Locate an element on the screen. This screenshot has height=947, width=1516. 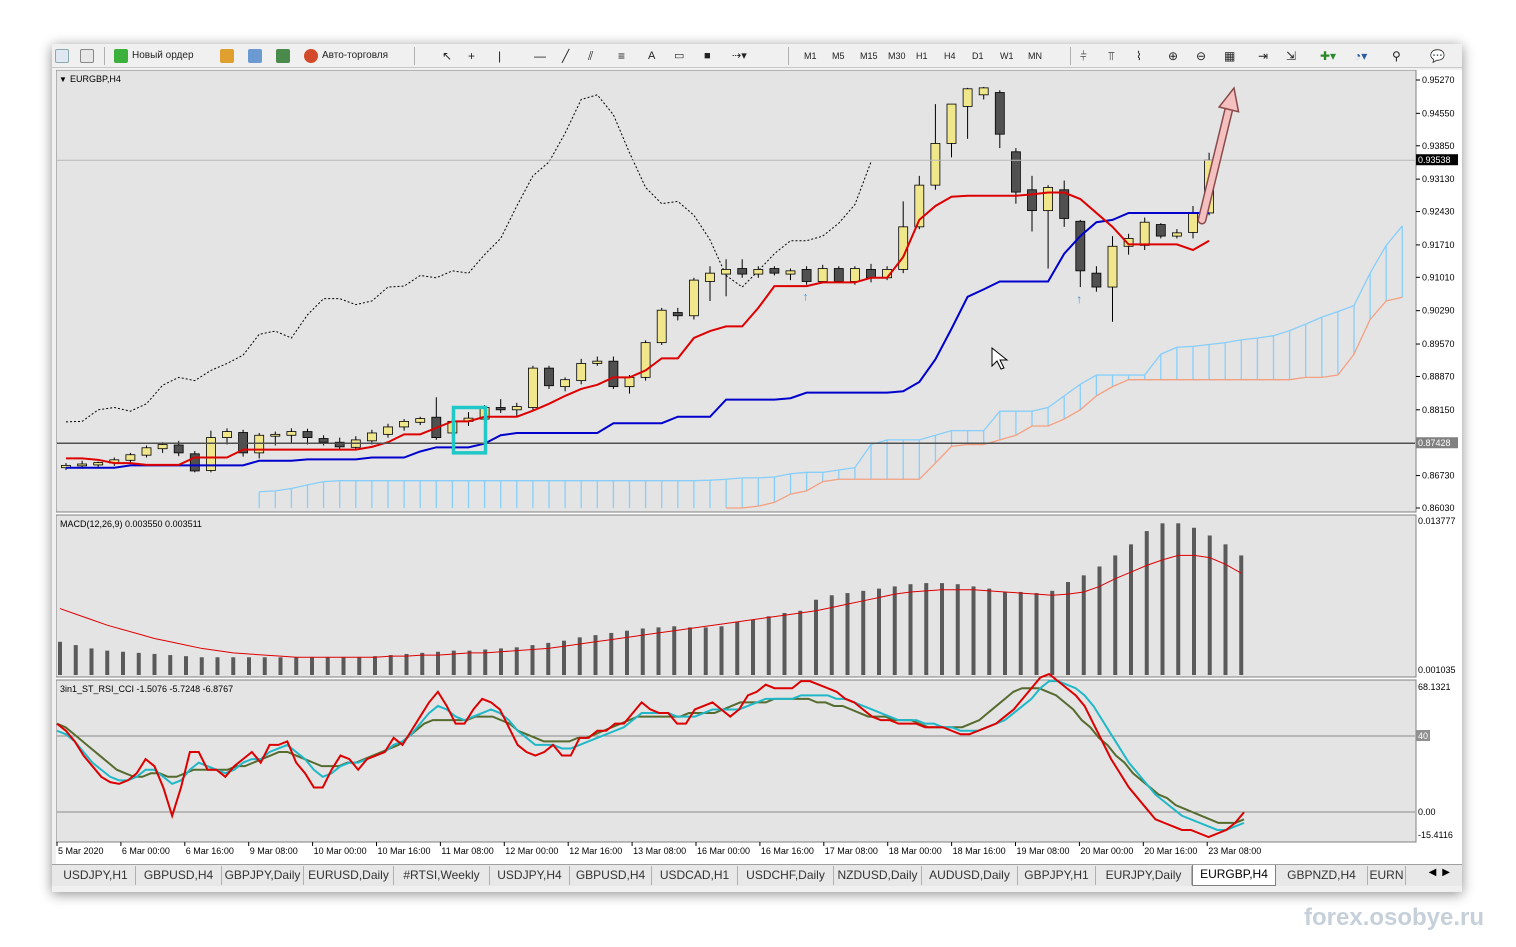
cursor-icon: ↖ is located at coordinates (447, 56).